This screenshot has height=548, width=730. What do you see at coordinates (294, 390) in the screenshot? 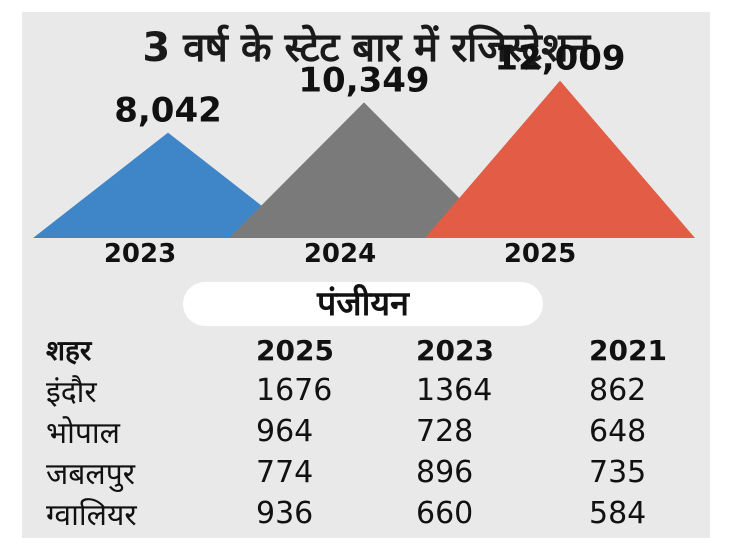
I see `value-cell: 1676` at bounding box center [294, 390].